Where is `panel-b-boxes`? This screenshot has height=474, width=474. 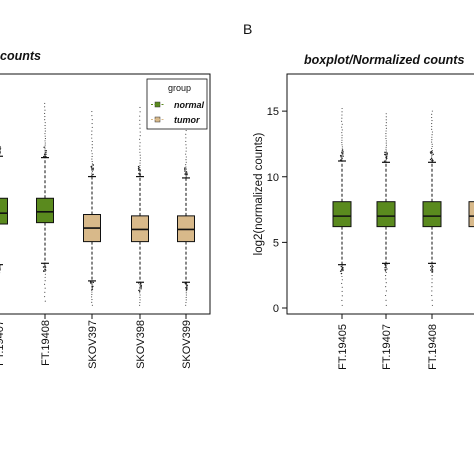 panel-b-boxes is located at coordinates (403, 206).